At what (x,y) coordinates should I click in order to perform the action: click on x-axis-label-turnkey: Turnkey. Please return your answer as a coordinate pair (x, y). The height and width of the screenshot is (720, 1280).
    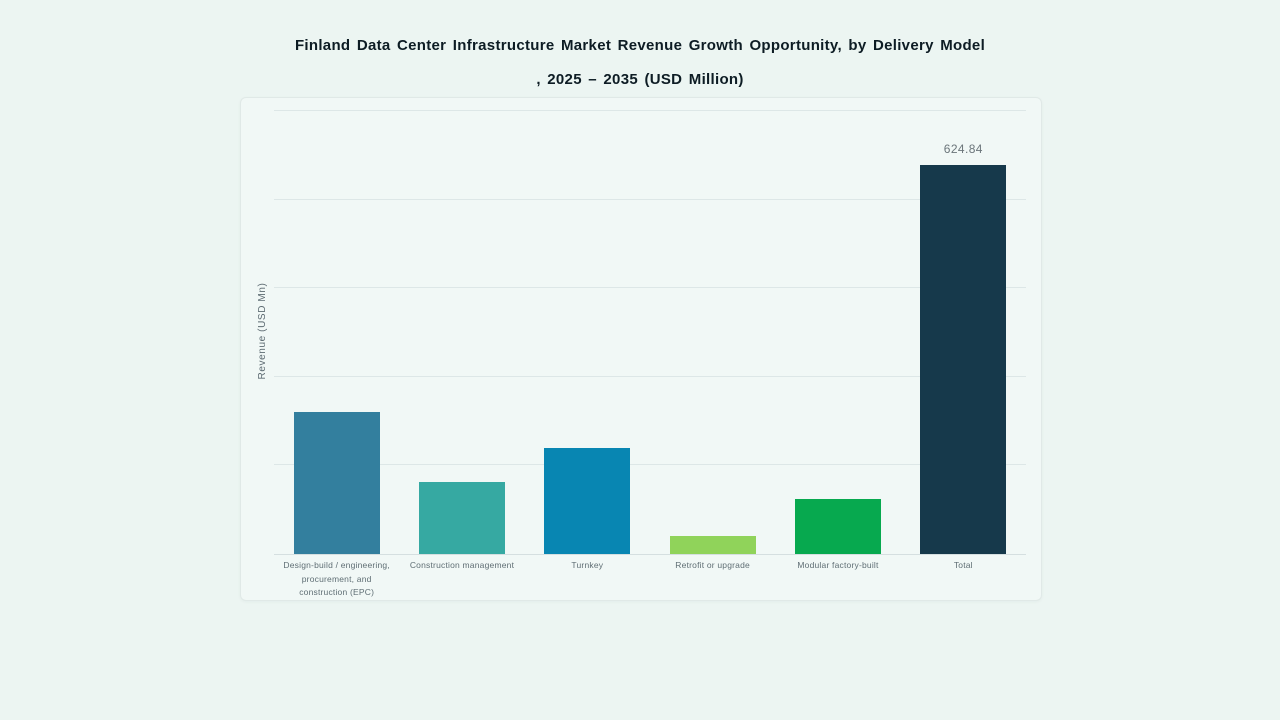
    Looking at the image, I should click on (587, 565).